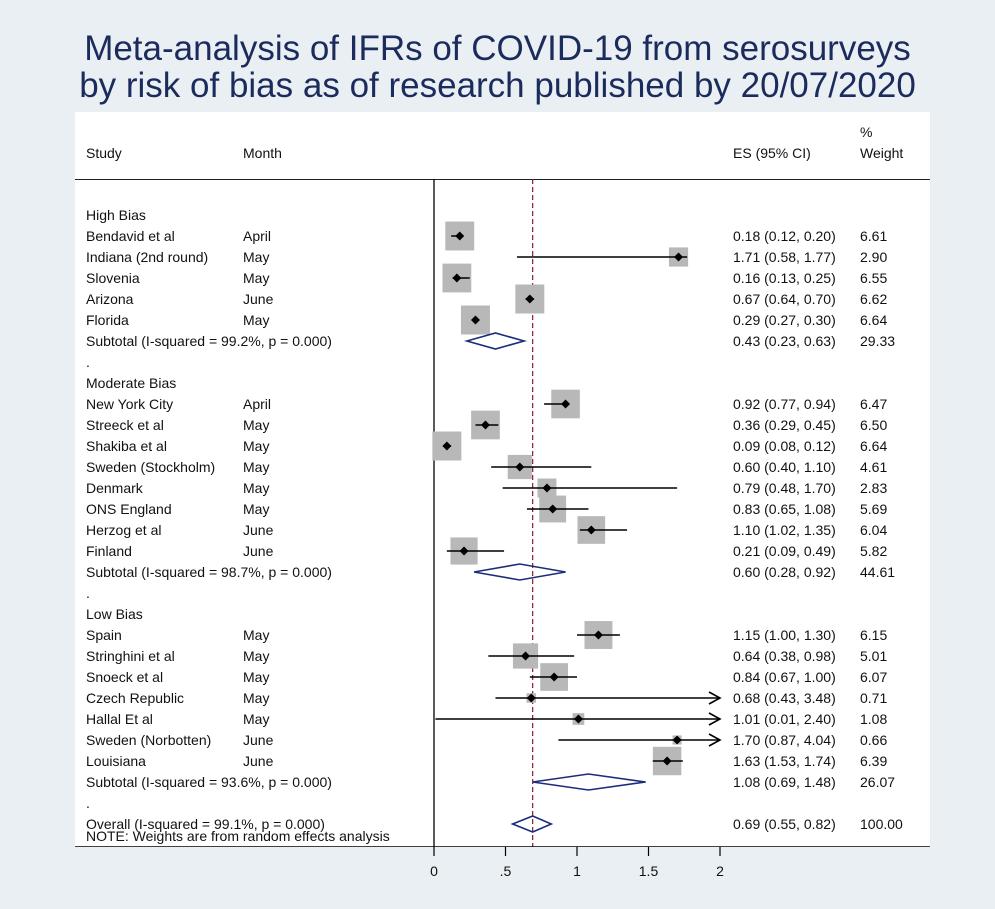 The height and width of the screenshot is (909, 995). I want to click on study-weight: 5.01, so click(873, 656).